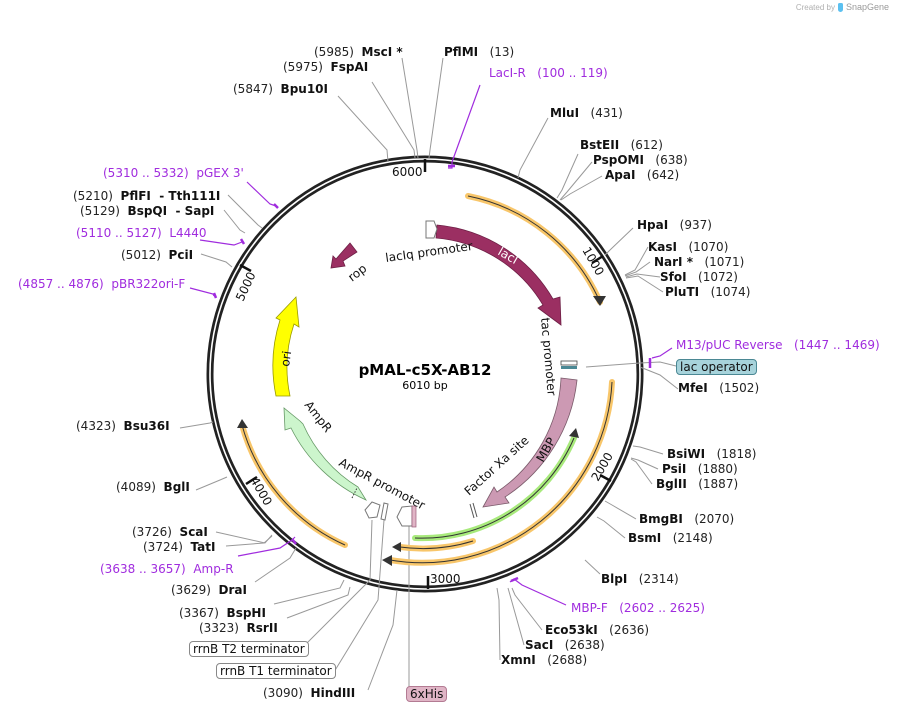 Image resolution: width=897 pixels, height=712 pixels. What do you see at coordinates (697, 484) in the screenshot?
I see `enzyme-bglII: BglII (1887)` at bounding box center [697, 484].